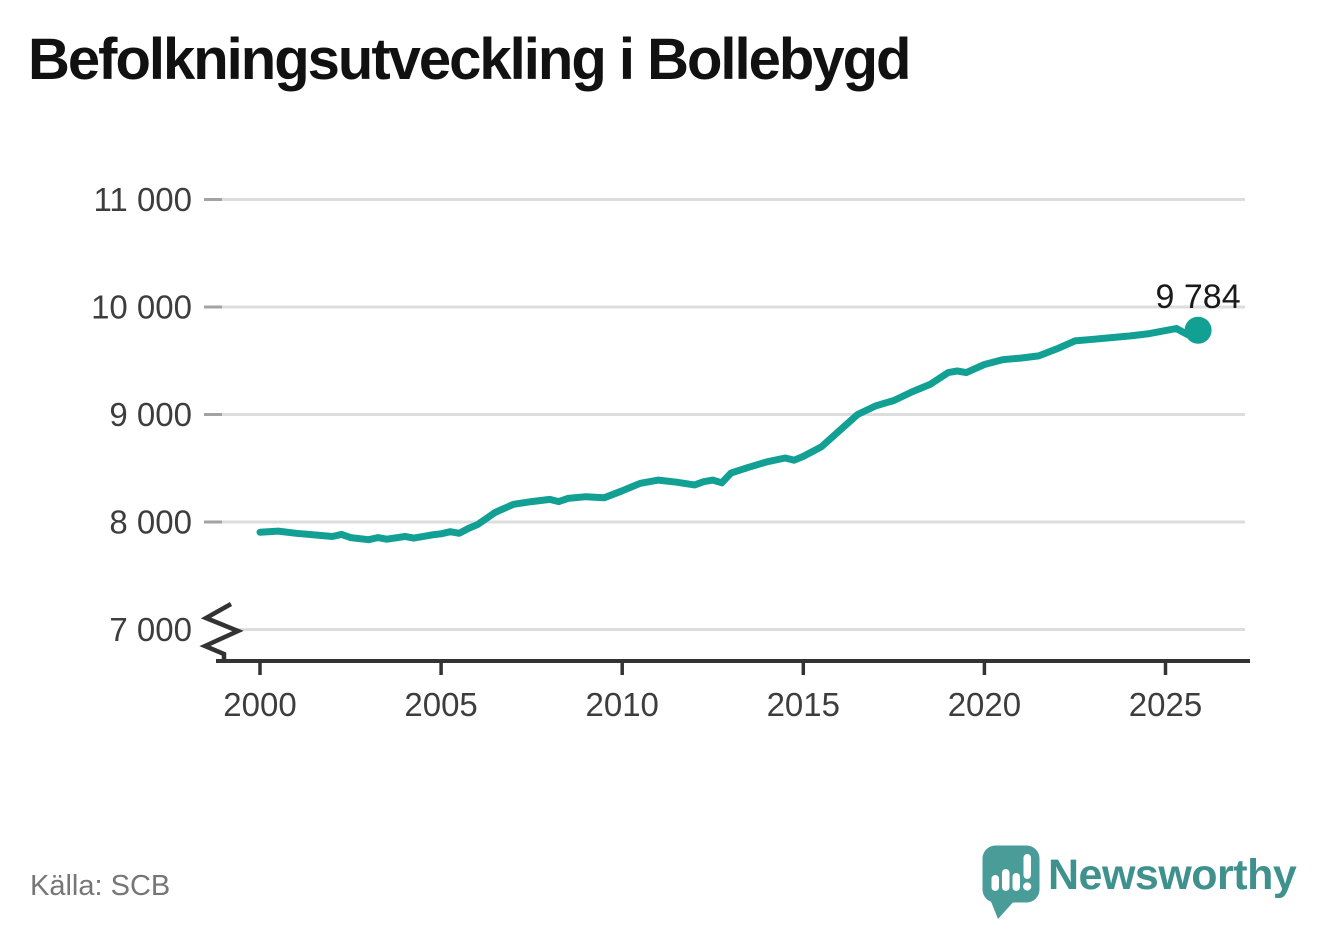  What do you see at coordinates (1198, 330) in the screenshot?
I see `end-point-dot` at bounding box center [1198, 330].